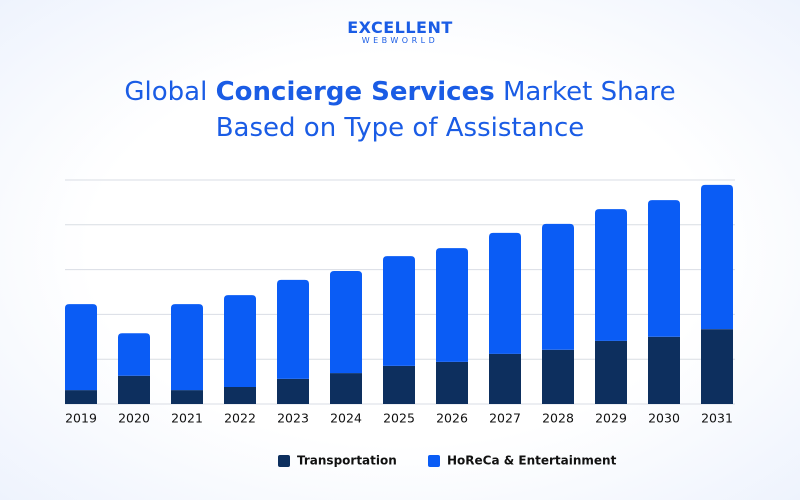 The image size is (800, 500). I want to click on x-tick-label: 2031, so click(717, 418).